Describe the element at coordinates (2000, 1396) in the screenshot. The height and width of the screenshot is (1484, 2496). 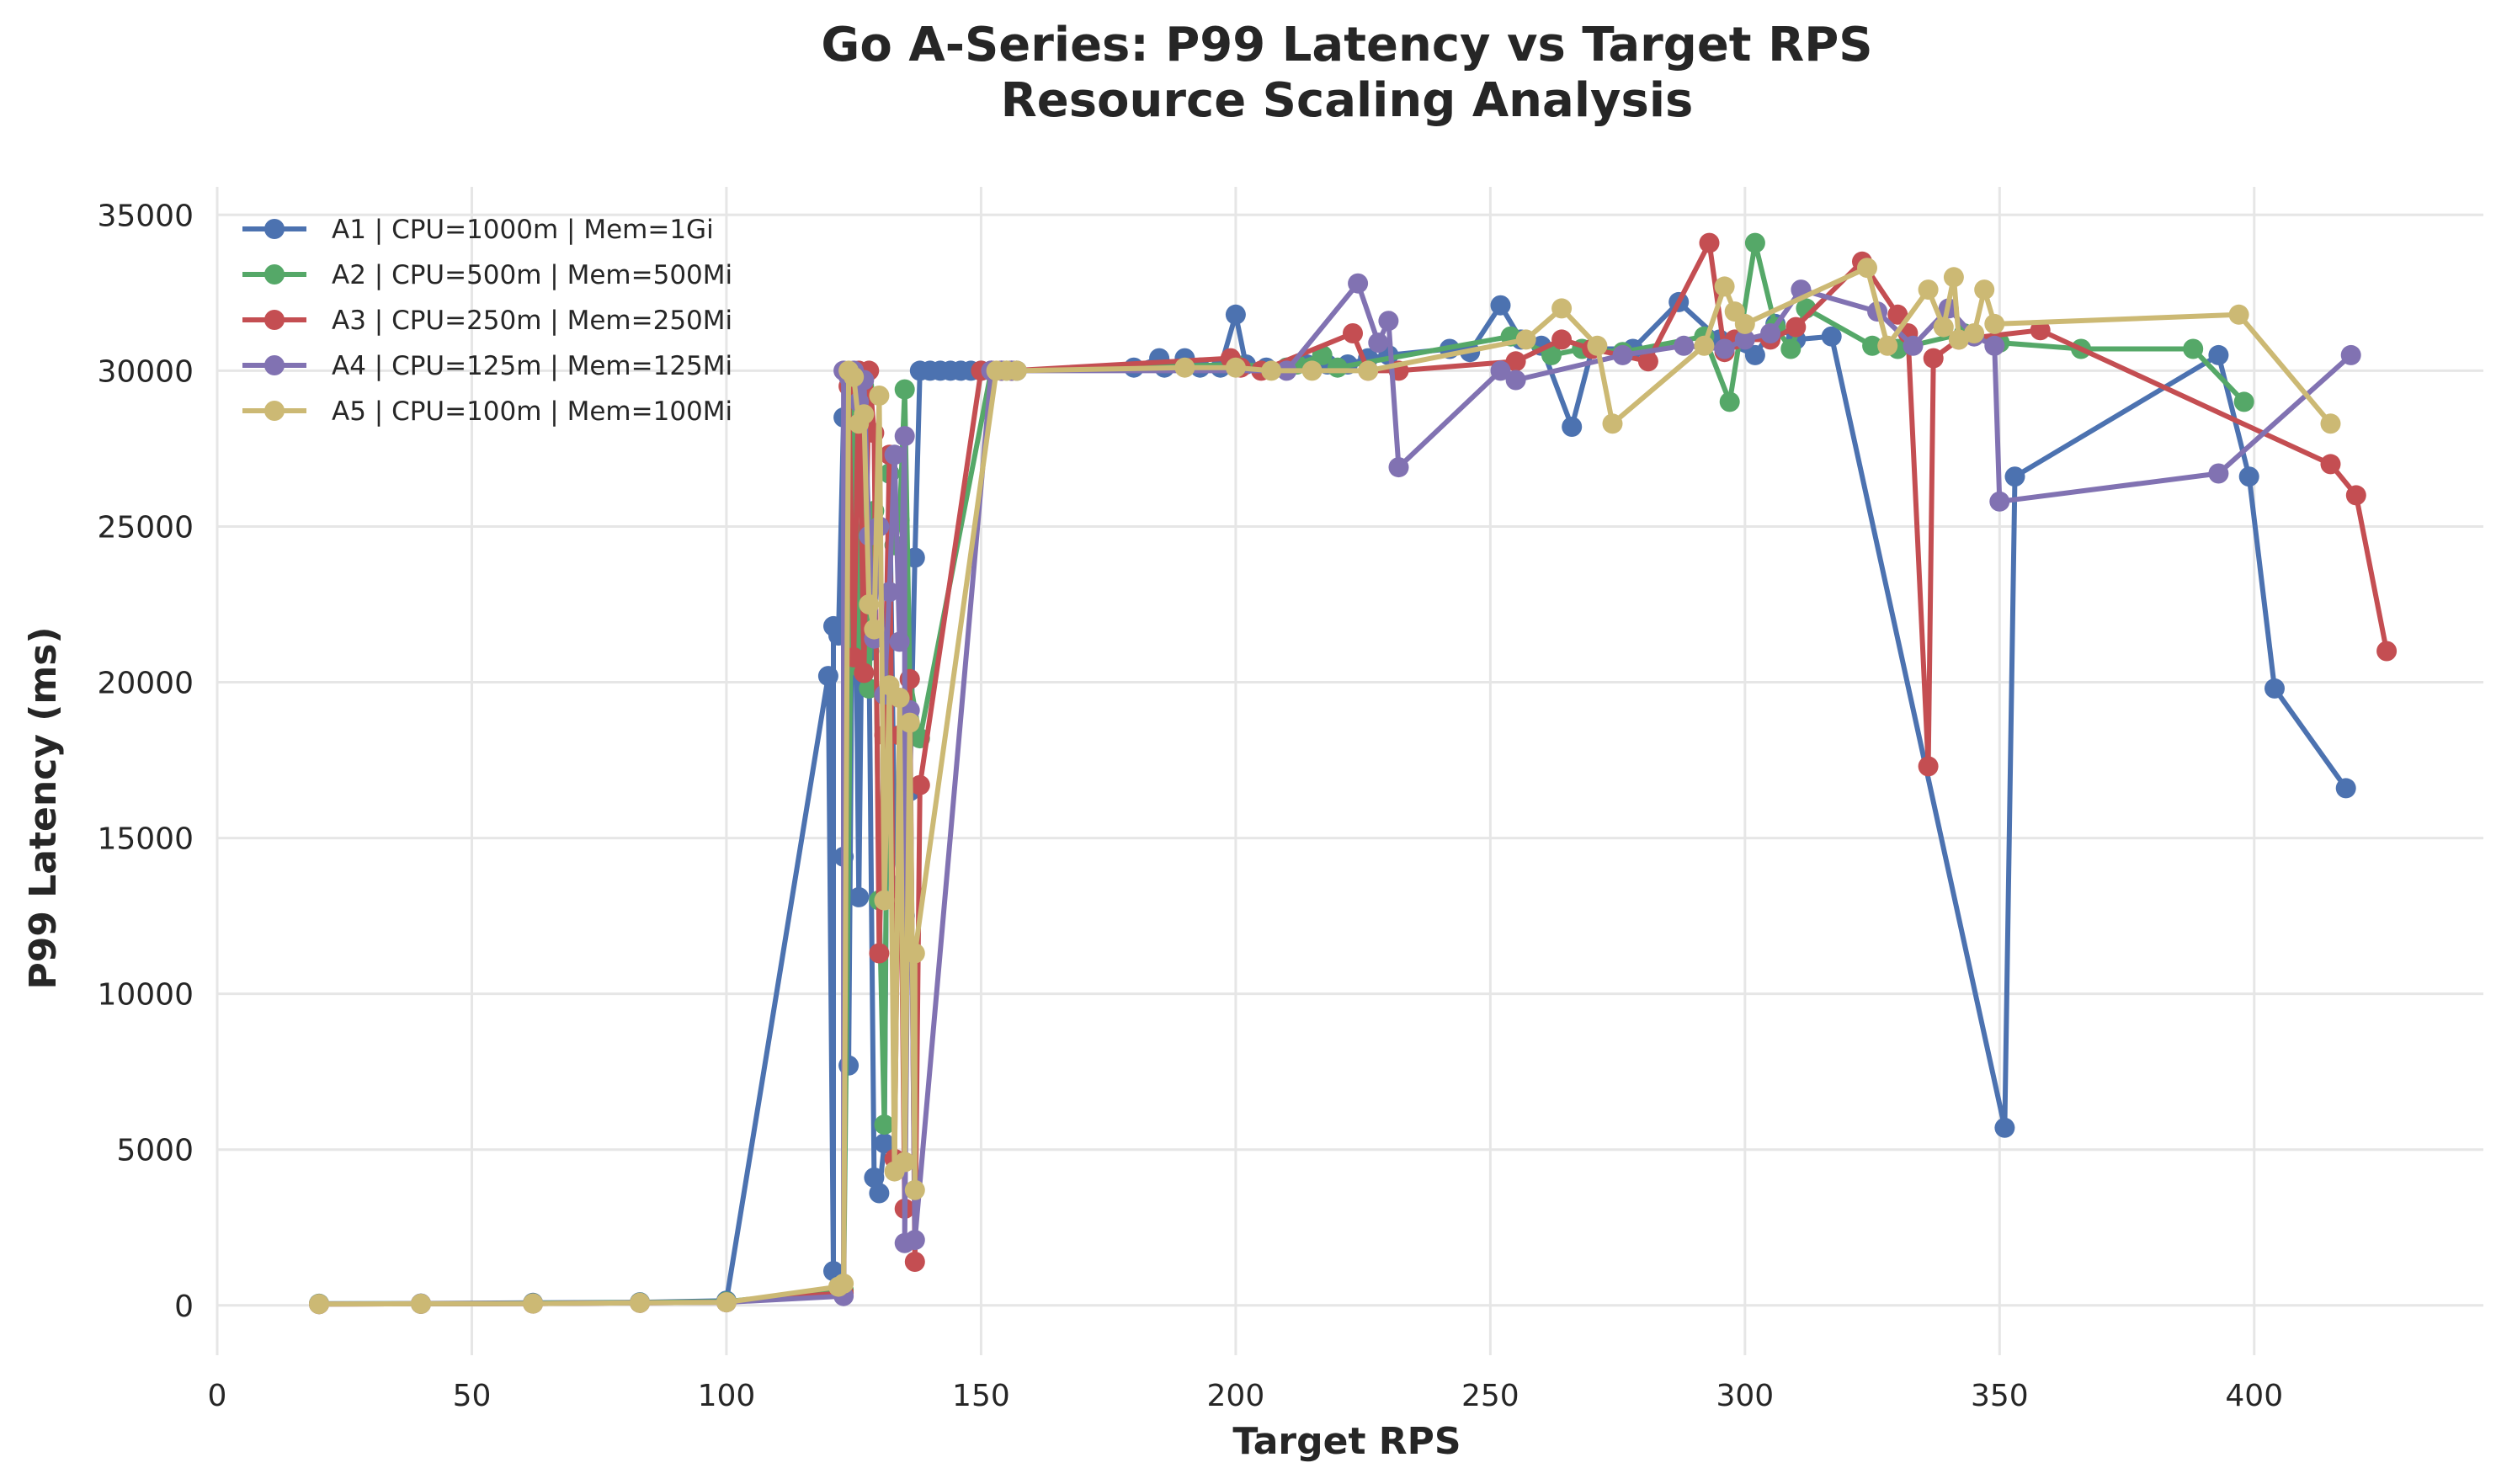
I see `x-tick-label: 350` at that location.